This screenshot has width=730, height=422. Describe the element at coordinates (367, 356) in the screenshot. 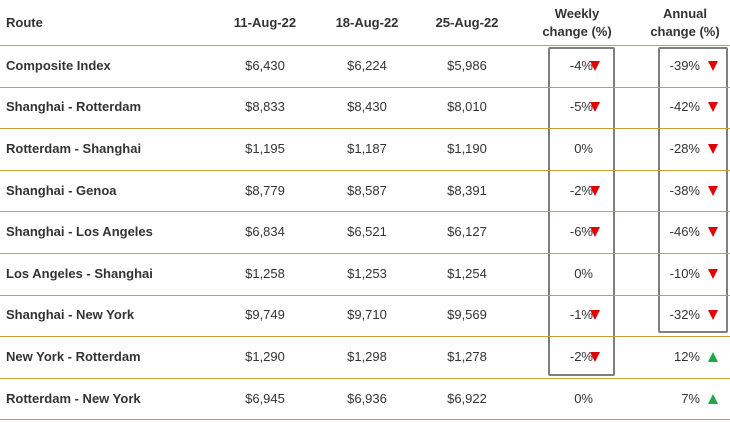

I see `table-cell: $1,298` at that location.